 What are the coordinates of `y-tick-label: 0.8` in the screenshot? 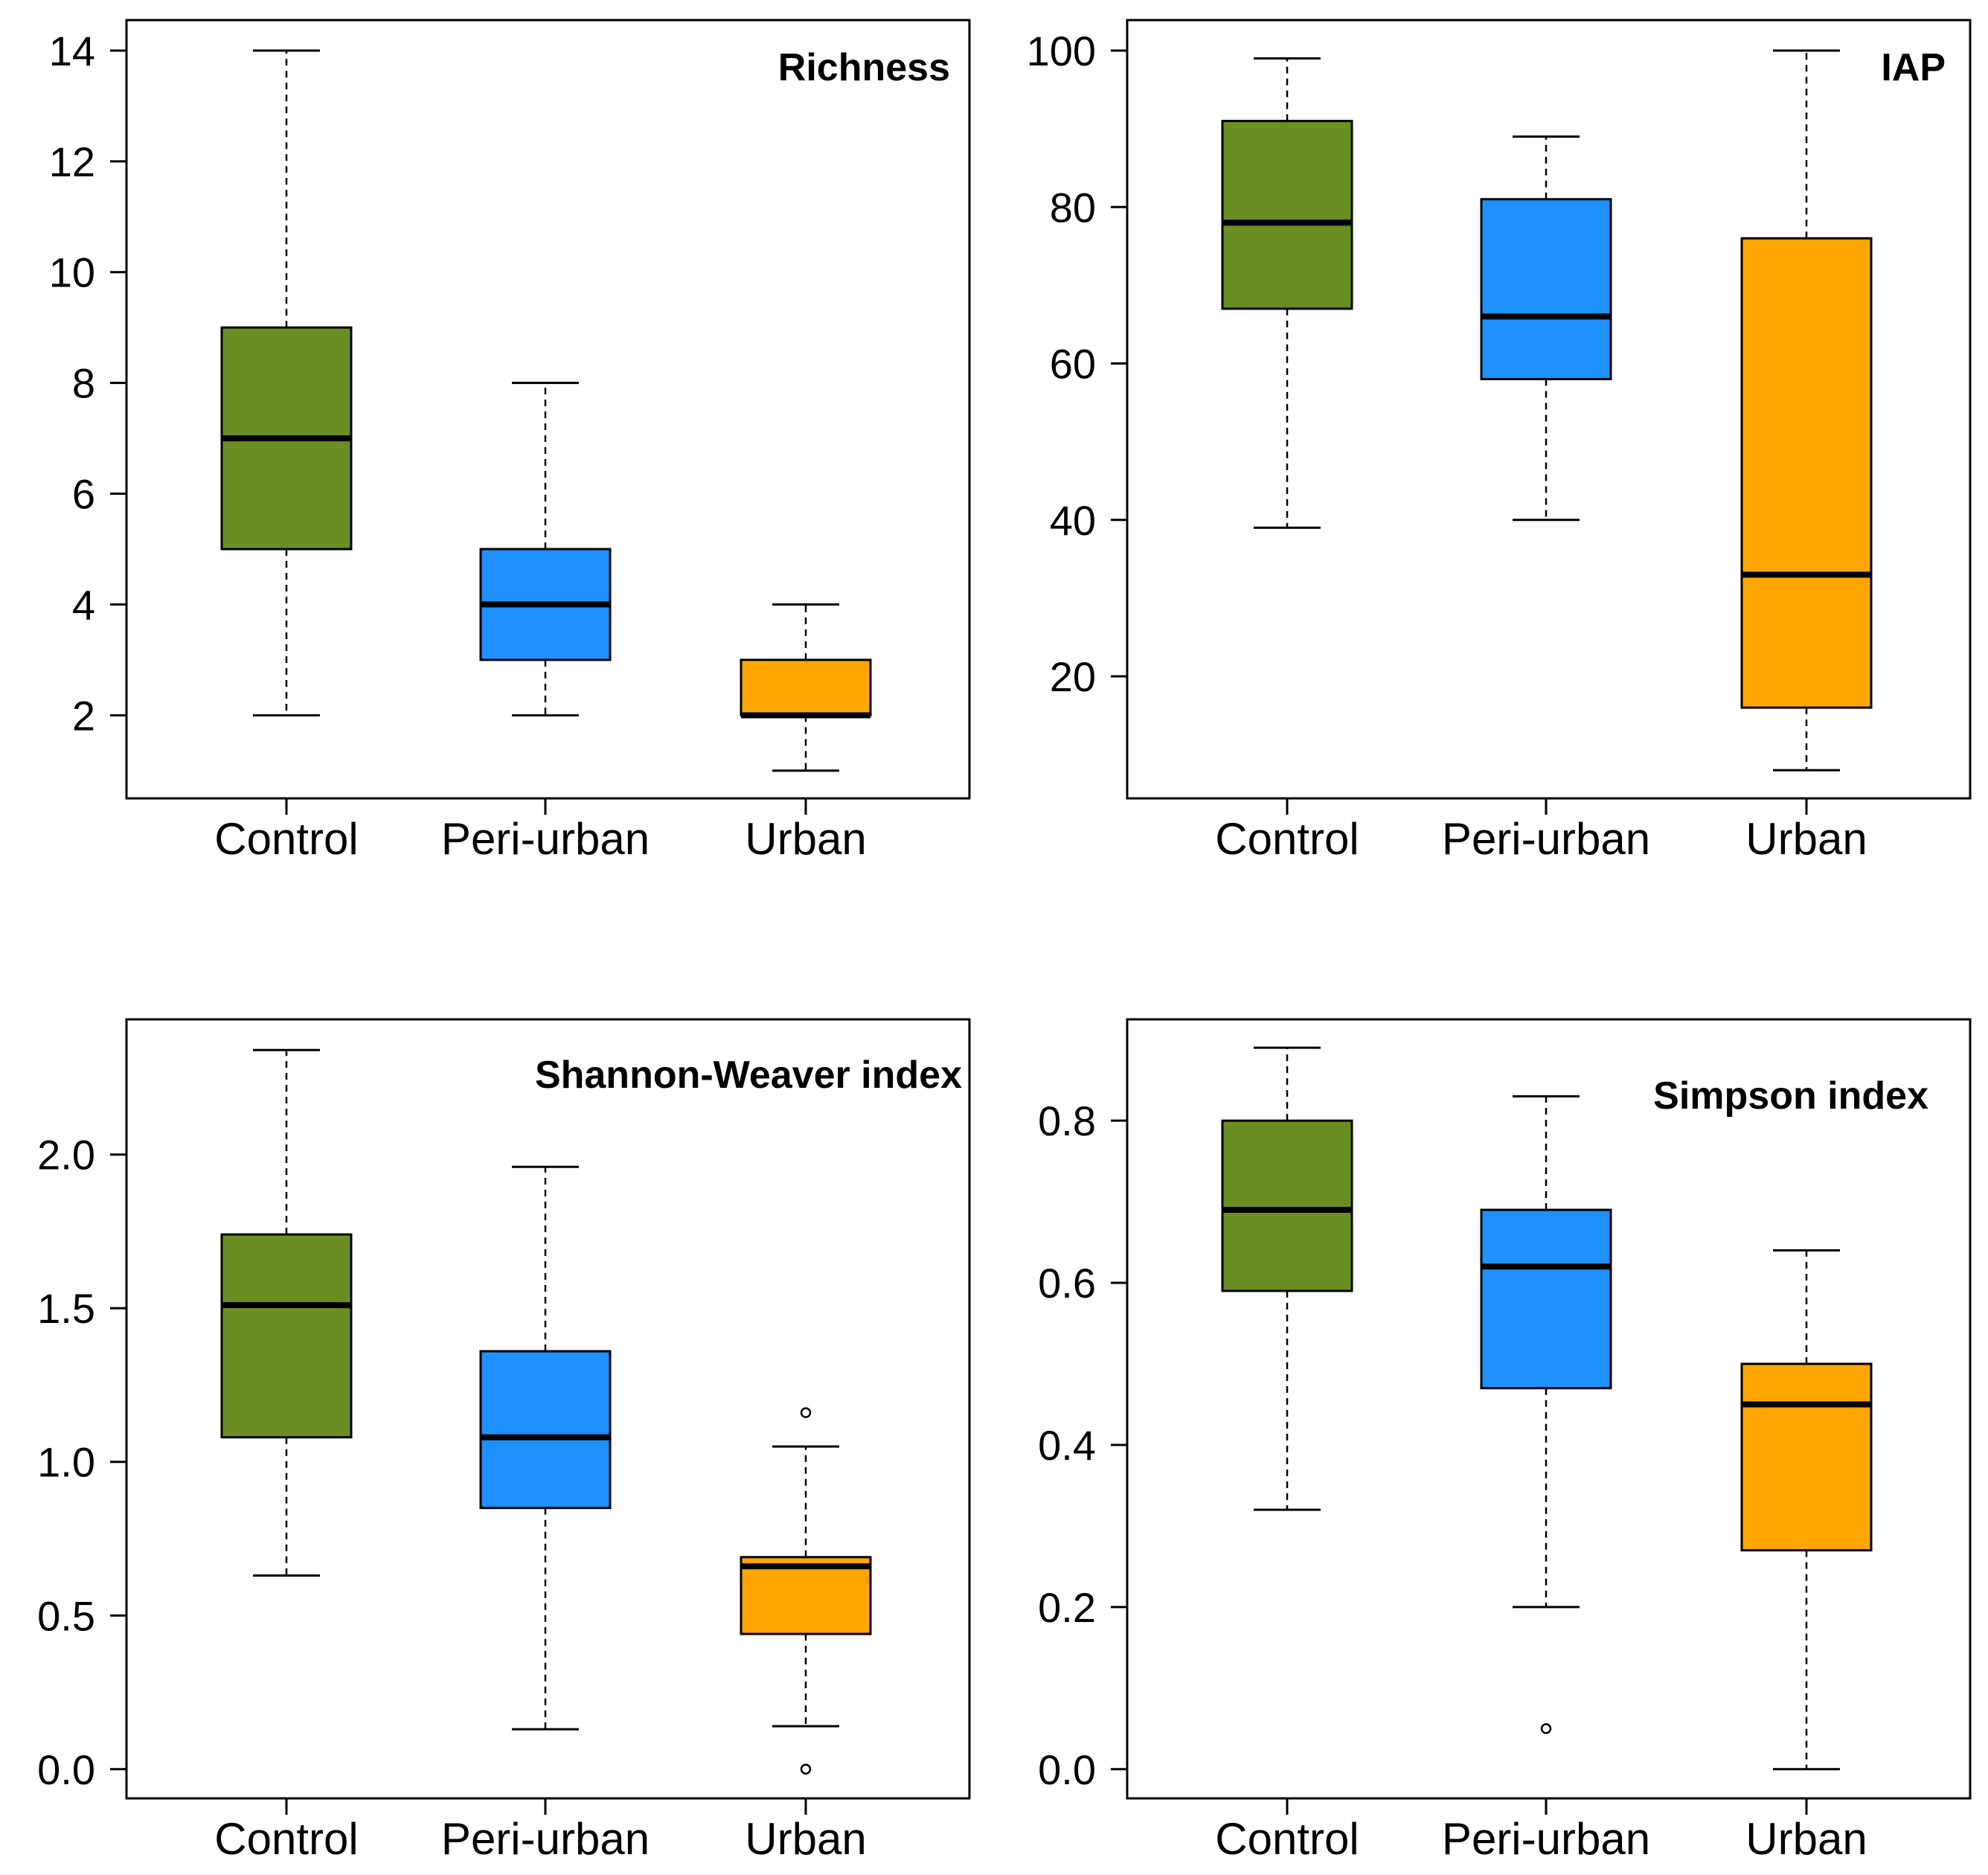 It's located at (1067, 1120).